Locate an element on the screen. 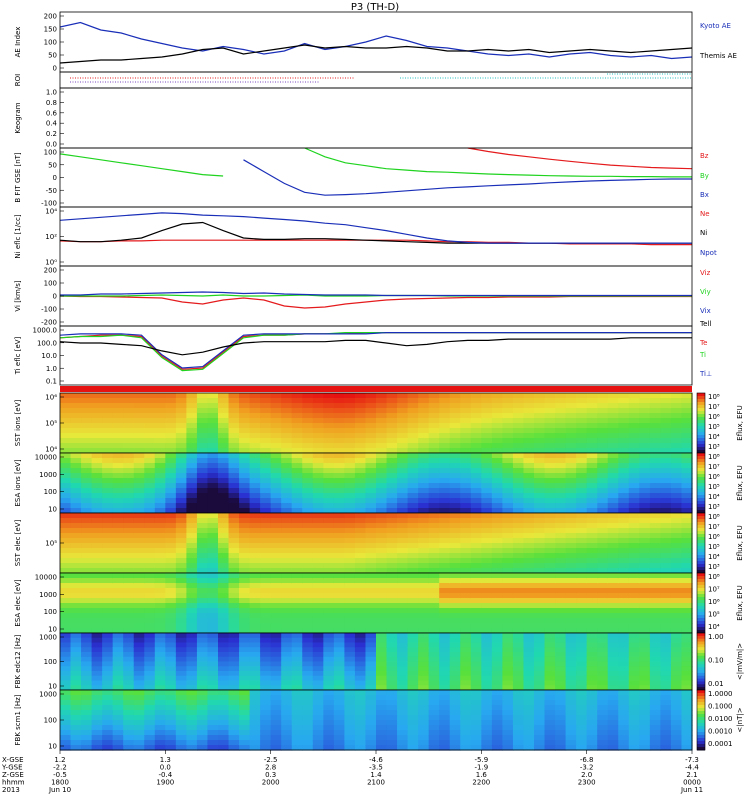  sst_ions-colorbar-segment is located at coordinates (701, 449).